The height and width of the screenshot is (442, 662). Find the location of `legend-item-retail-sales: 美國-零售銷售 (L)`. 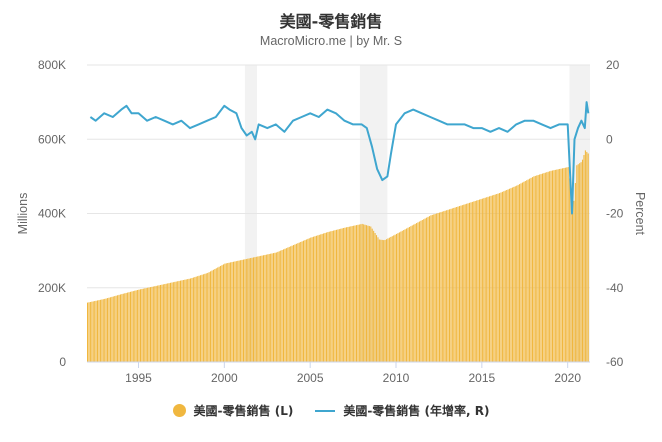

legend-item-retail-sales: 美國-零售銷售 (L) is located at coordinates (232, 410).